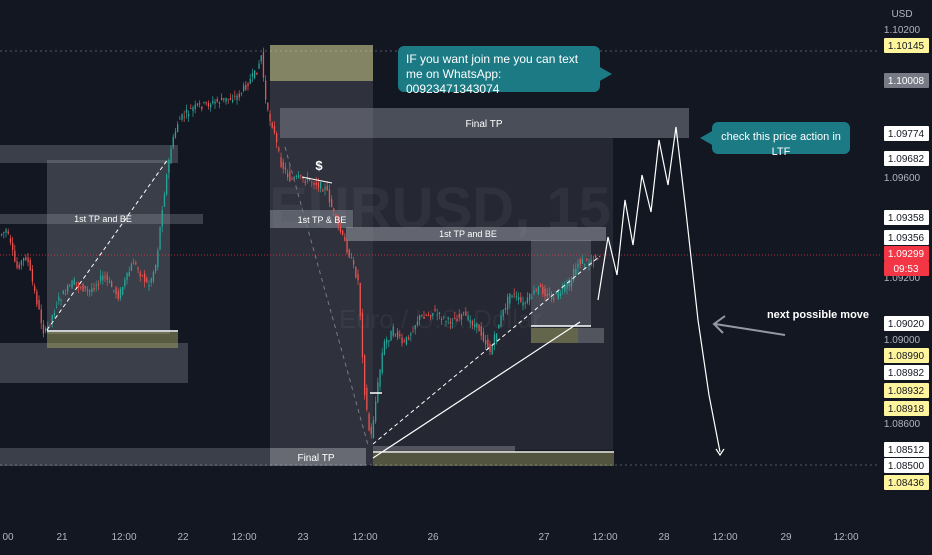 Image resolution: width=932 pixels, height=555 pixels. What do you see at coordinates (476, 234) in the screenshot?
I see `zone-tp-band-right` at bounding box center [476, 234].